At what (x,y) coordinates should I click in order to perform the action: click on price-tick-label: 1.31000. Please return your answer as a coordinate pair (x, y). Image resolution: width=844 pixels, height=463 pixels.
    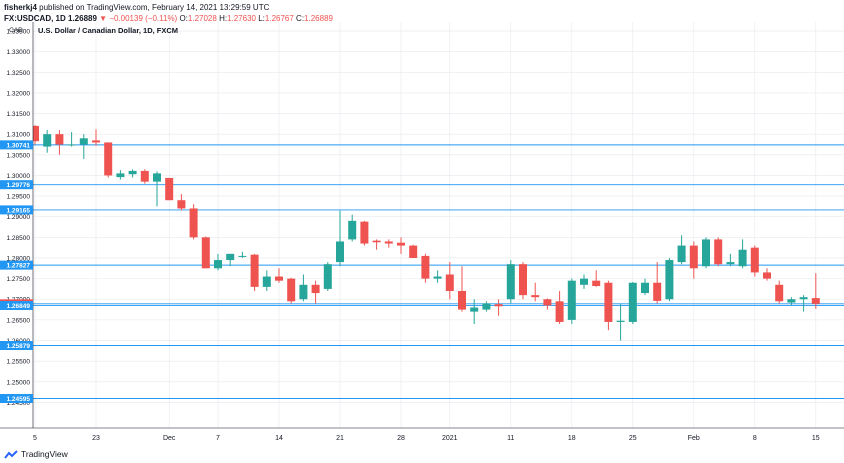
    Looking at the image, I should click on (19, 135).